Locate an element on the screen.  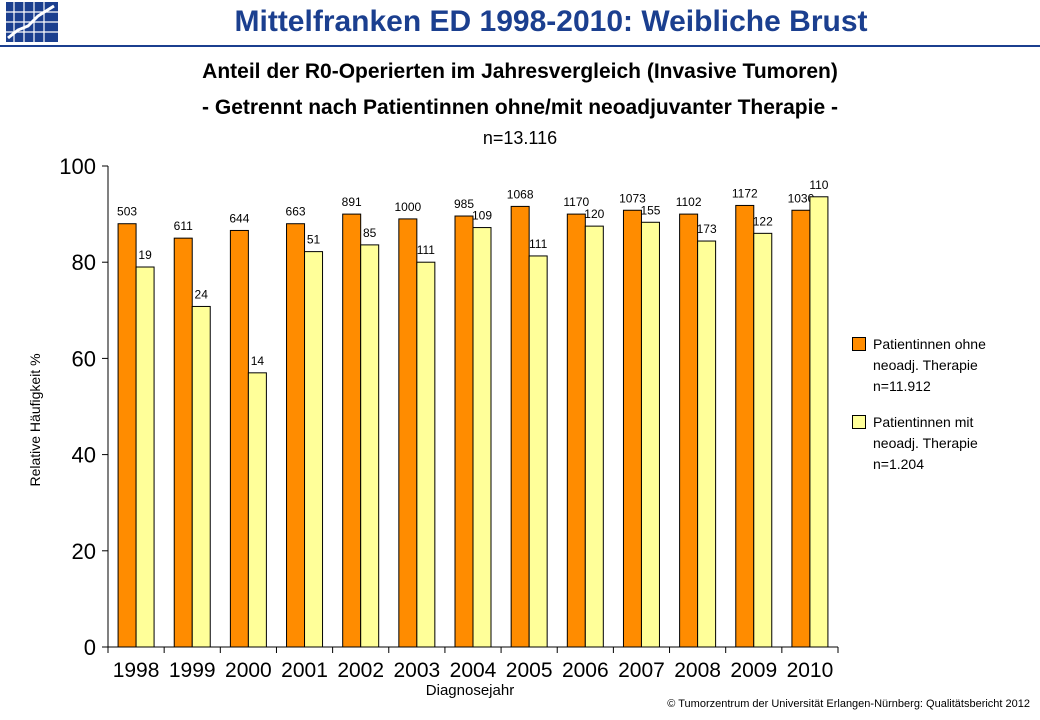
x-tick-label: 1999 is located at coordinates (192, 670).